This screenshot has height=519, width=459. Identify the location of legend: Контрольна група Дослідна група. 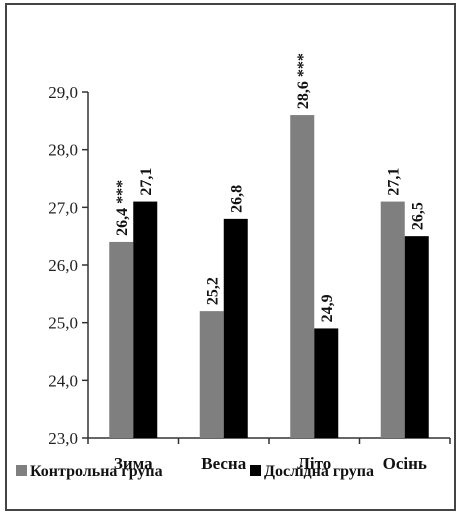
(195, 471).